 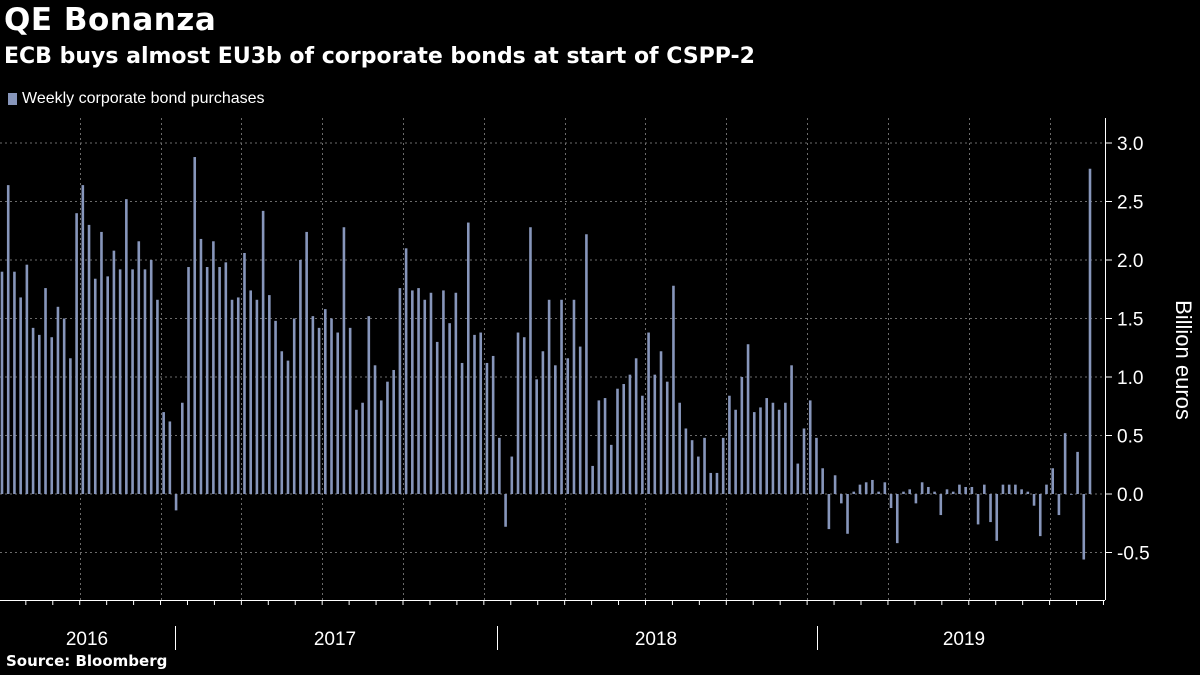 I want to click on legend-label: Weekly corporate bond purchases, so click(x=143, y=98).